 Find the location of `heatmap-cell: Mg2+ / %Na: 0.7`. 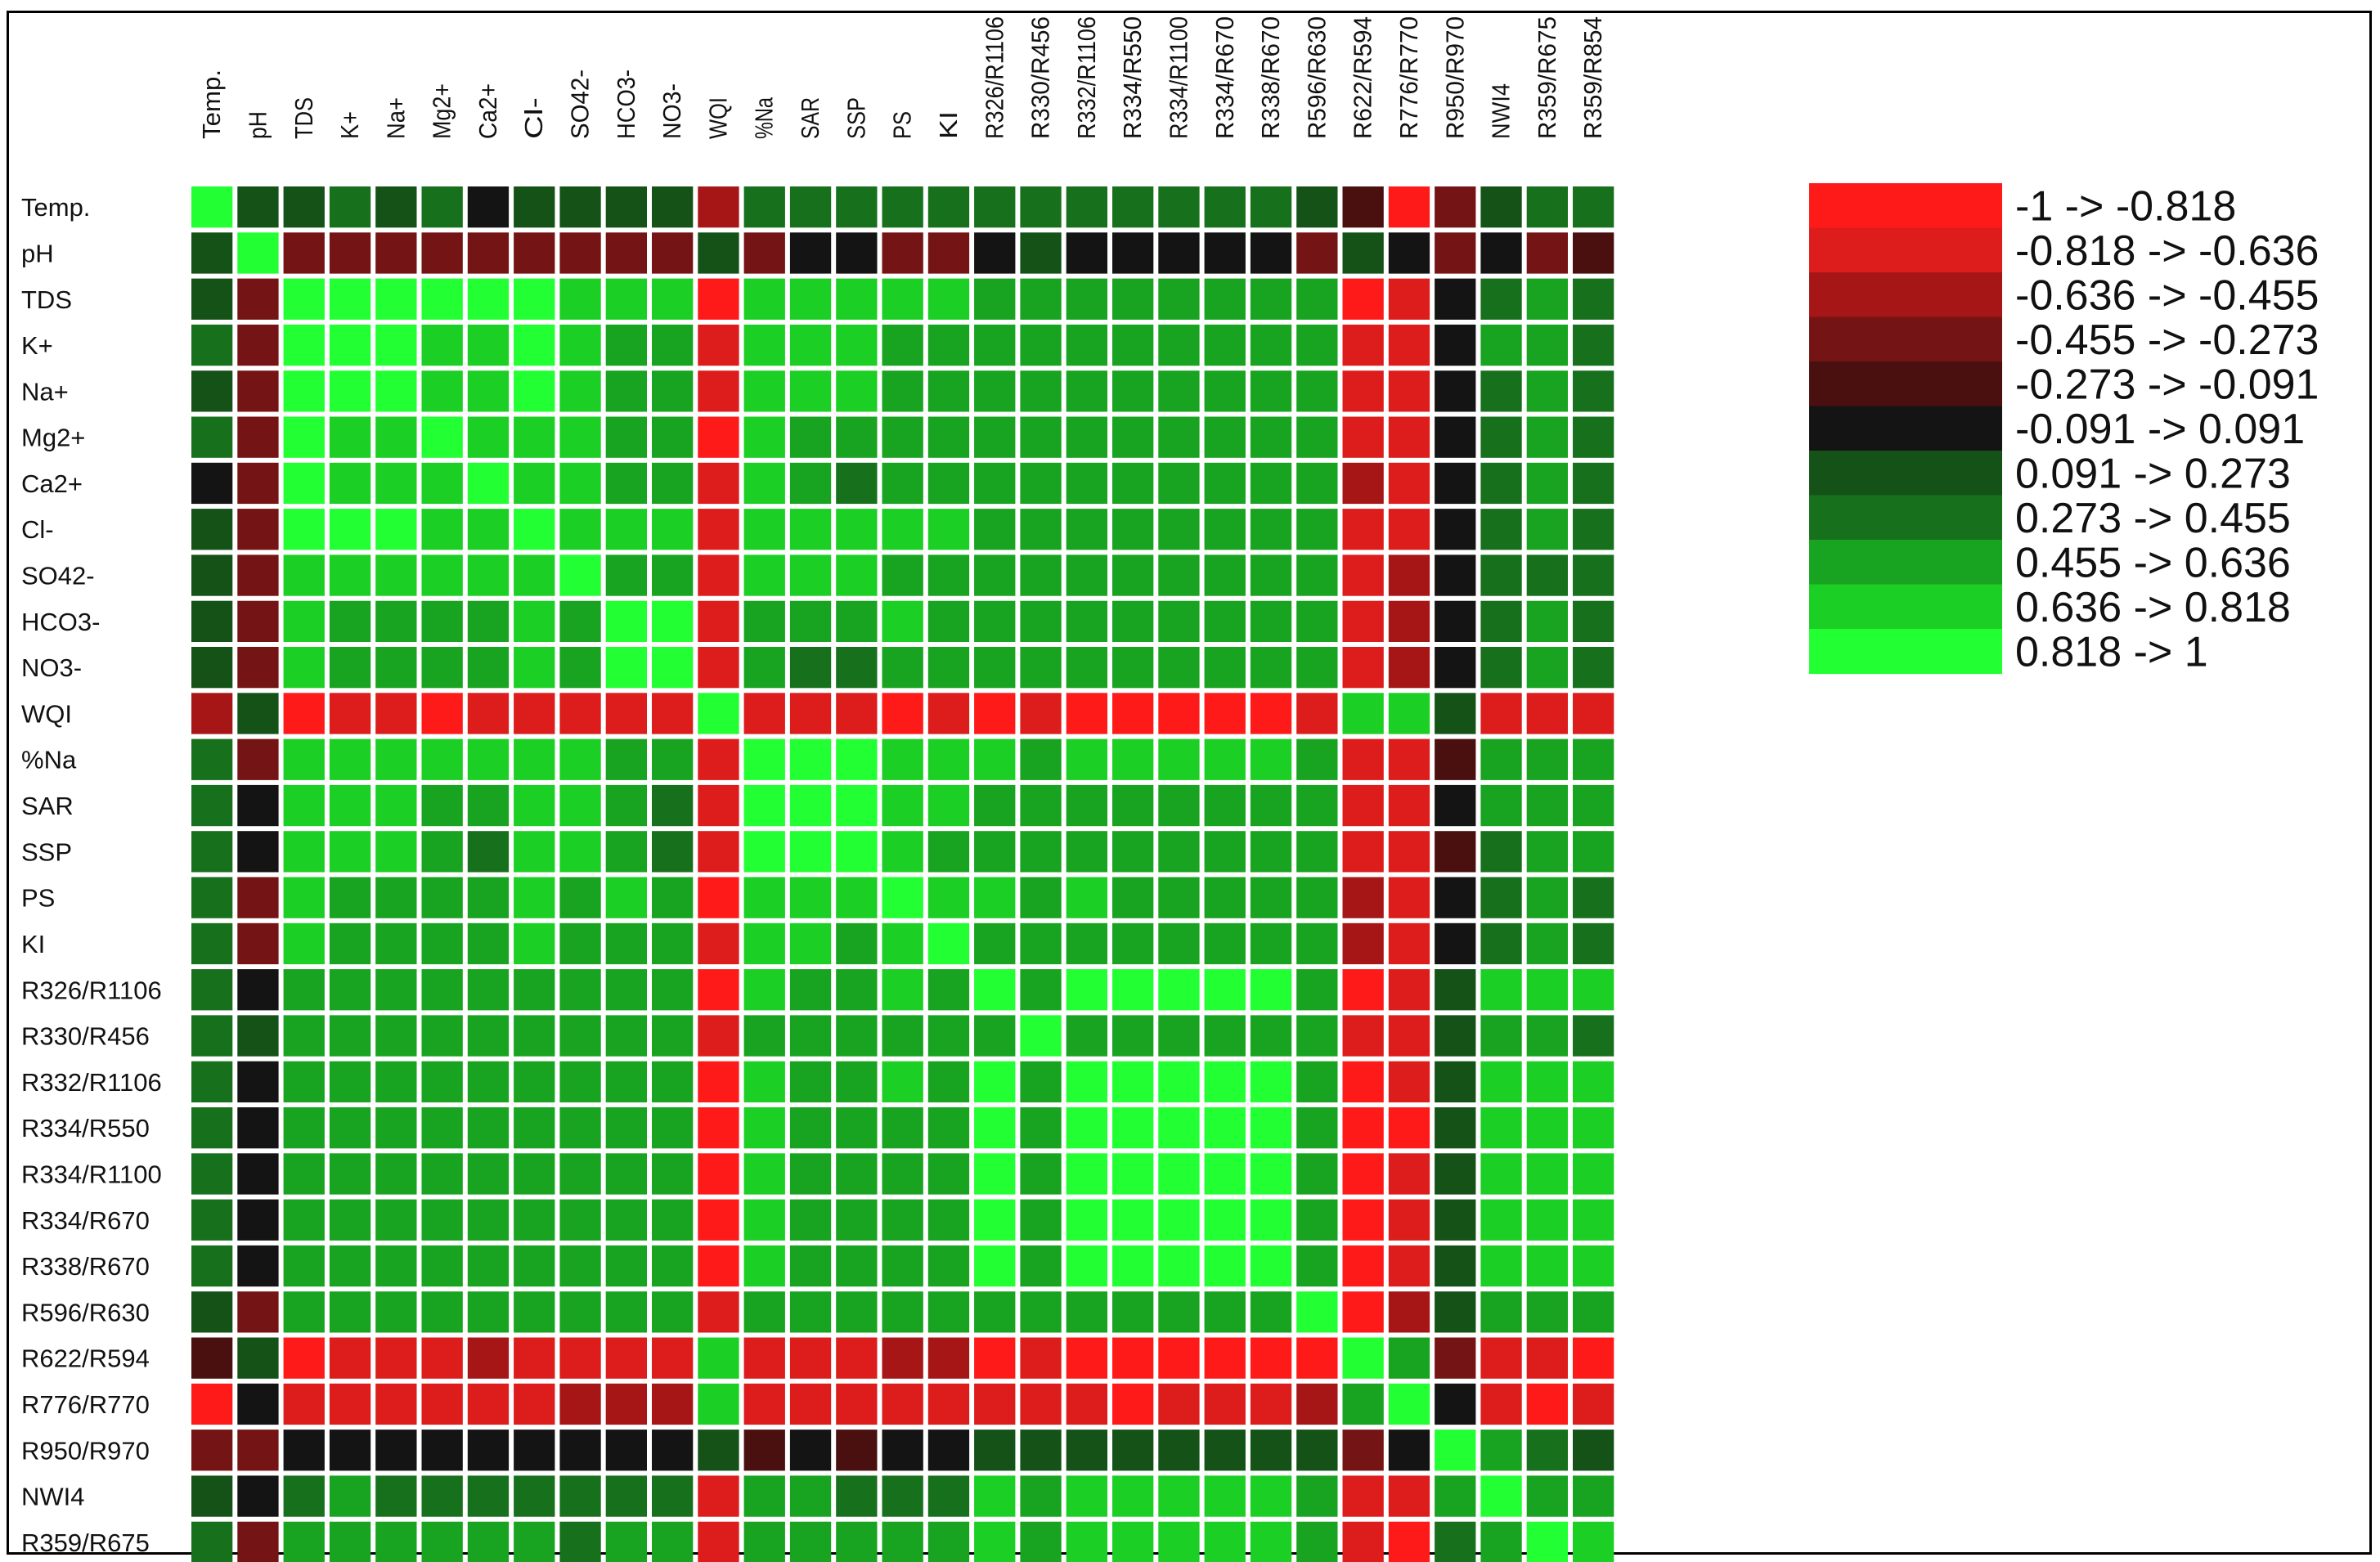

heatmap-cell: Mg2+ / %Na: 0.7 is located at coordinates (764, 437).